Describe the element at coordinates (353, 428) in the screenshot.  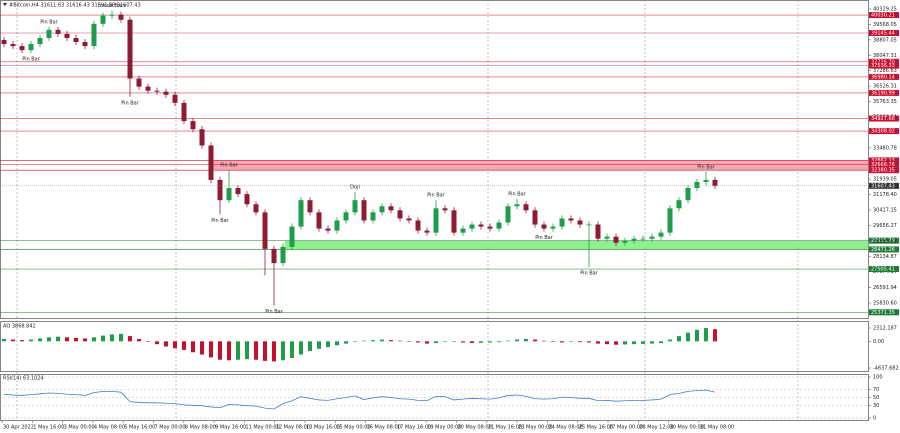
I see `x-tick-label: 15 May 00:00` at that location.